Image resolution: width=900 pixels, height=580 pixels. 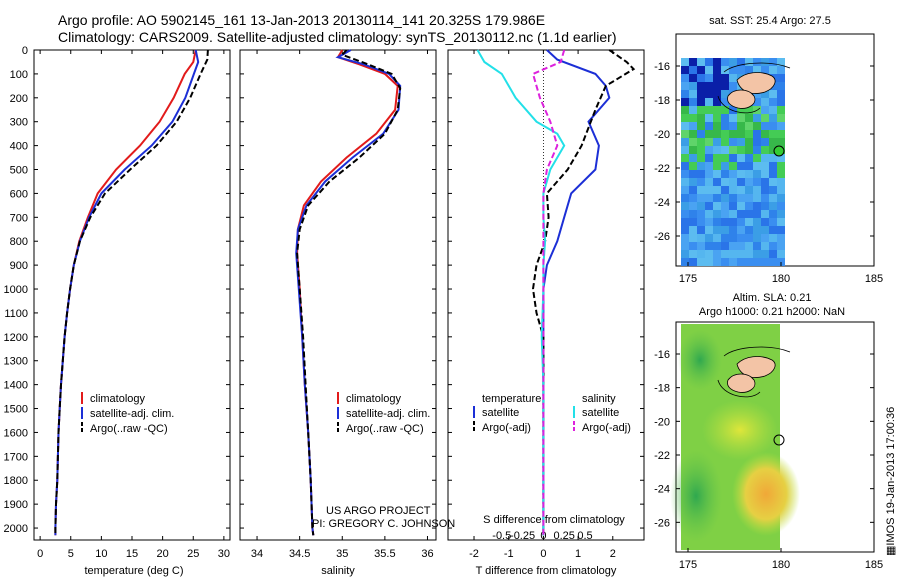 I want to click on x-tick-label-salinity: 0.25, so click(x=564, y=536).